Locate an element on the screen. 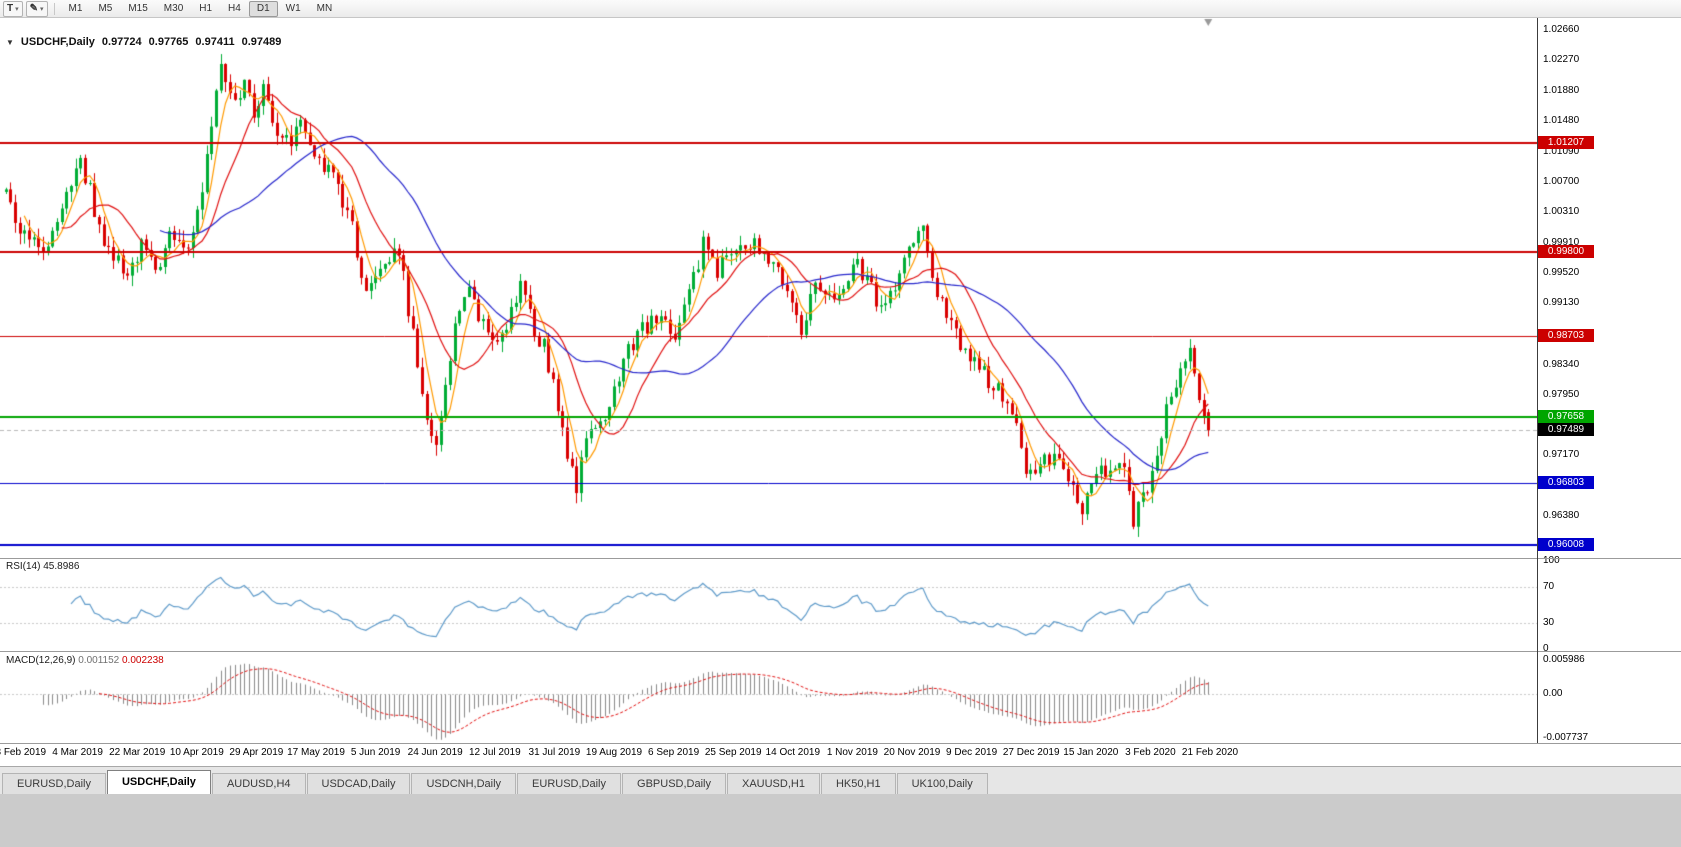  chart-tab-uk100-daily: UK100,Daily is located at coordinates (942, 784).